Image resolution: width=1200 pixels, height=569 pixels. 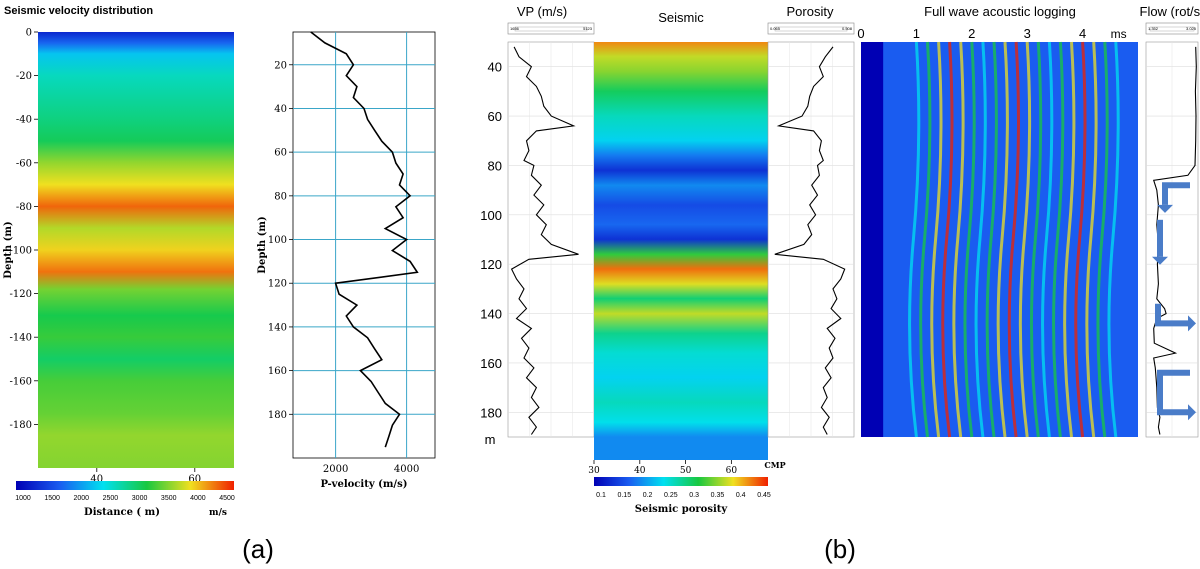 What do you see at coordinates (277, 327) in the screenshot?
I see `log-y-tick-label: 140` at bounding box center [277, 327].